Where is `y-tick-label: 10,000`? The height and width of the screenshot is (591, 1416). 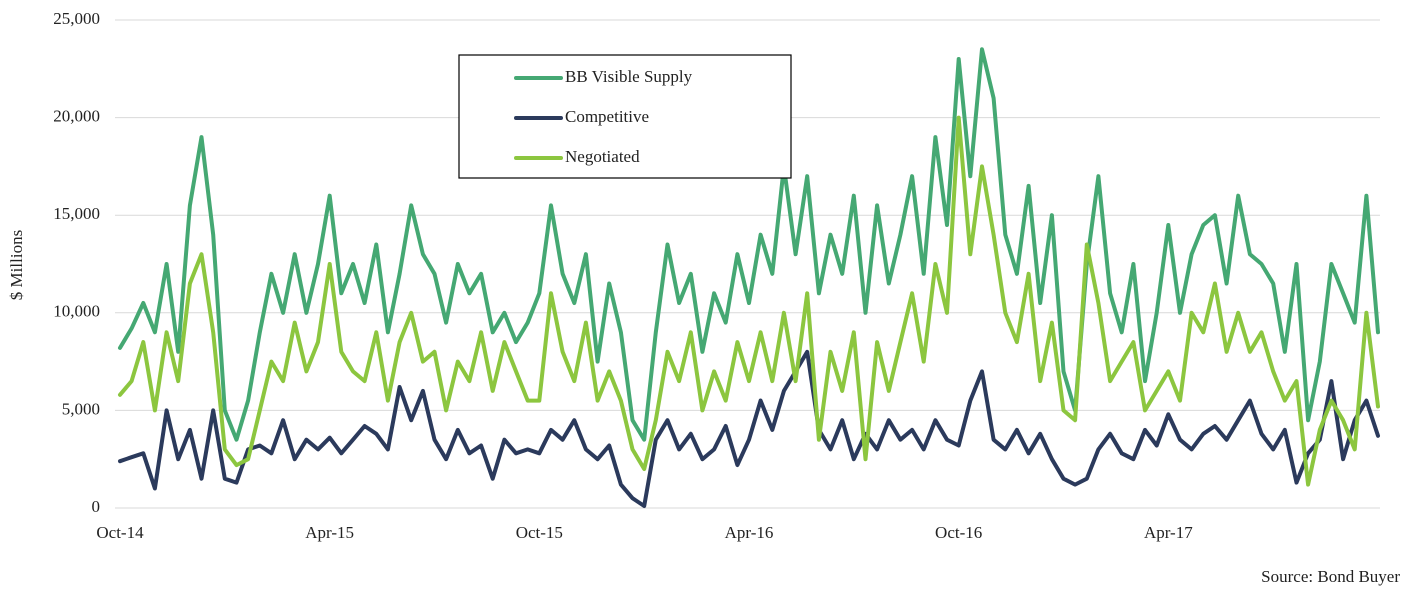
y-tick-label: 10,000 is located at coordinates (76, 311).